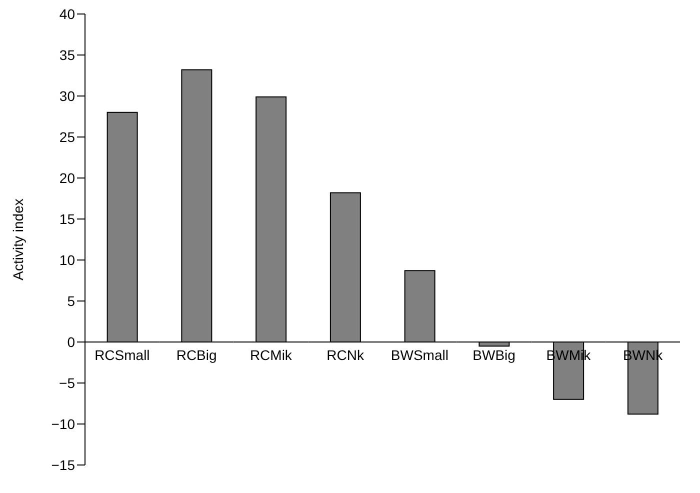  What do you see at coordinates (67, 96) in the screenshot?
I see `y-tick-label: 30` at bounding box center [67, 96].